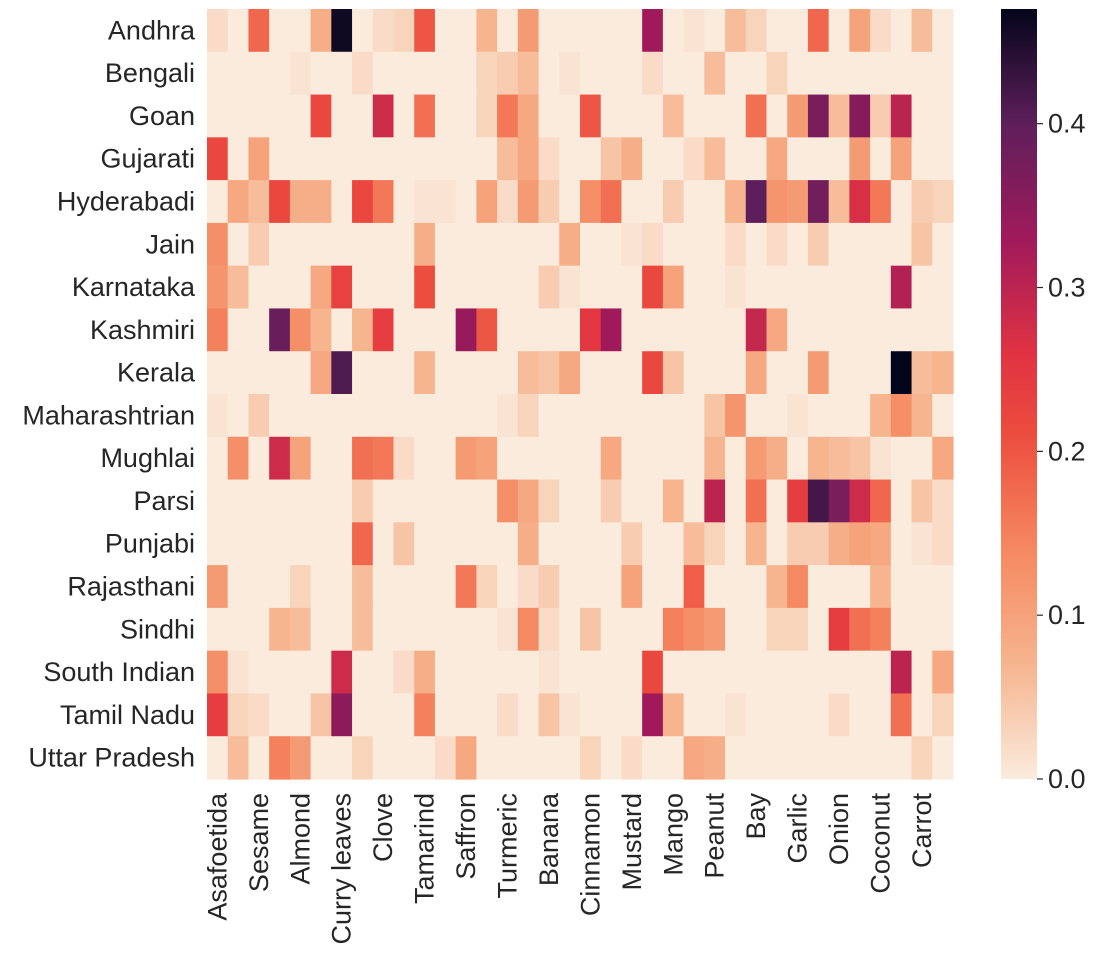 This screenshot has width=1101, height=971. What do you see at coordinates (922, 831) in the screenshot?
I see `column-label: Carrot` at bounding box center [922, 831].